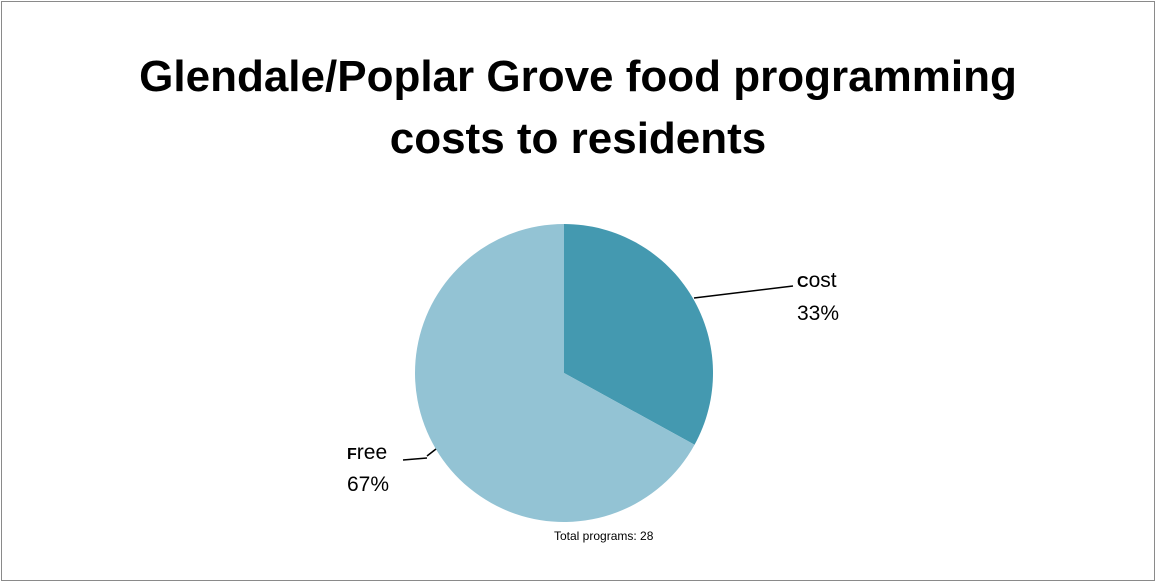  What do you see at coordinates (638, 334) in the screenshot?
I see `pie-slice-cost` at bounding box center [638, 334].